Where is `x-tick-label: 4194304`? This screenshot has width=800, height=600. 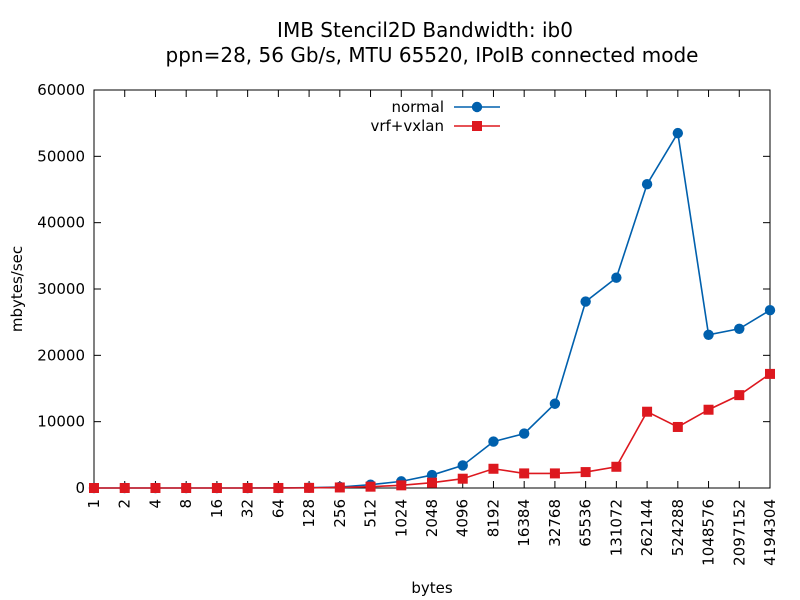
x-tick-label: 4194304 is located at coordinates (770, 532).